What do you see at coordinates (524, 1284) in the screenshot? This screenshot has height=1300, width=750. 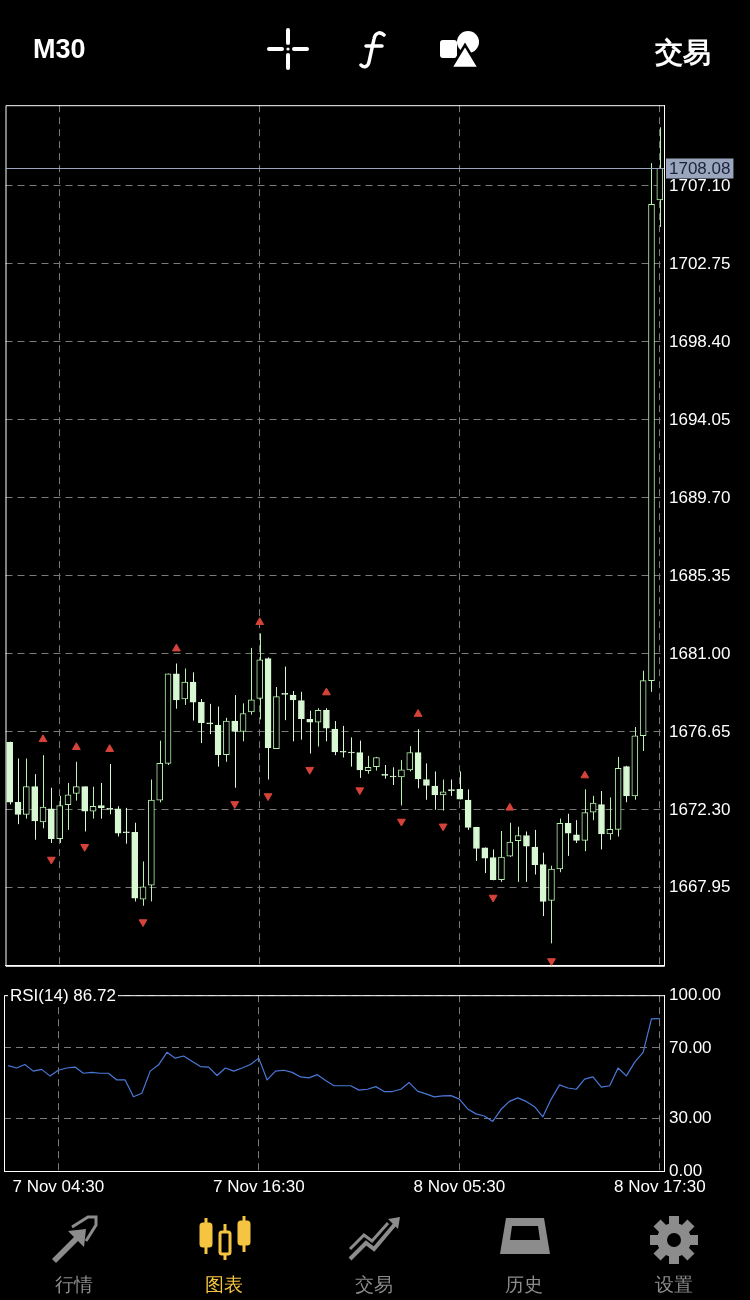 I see `text: 历史` at bounding box center [524, 1284].